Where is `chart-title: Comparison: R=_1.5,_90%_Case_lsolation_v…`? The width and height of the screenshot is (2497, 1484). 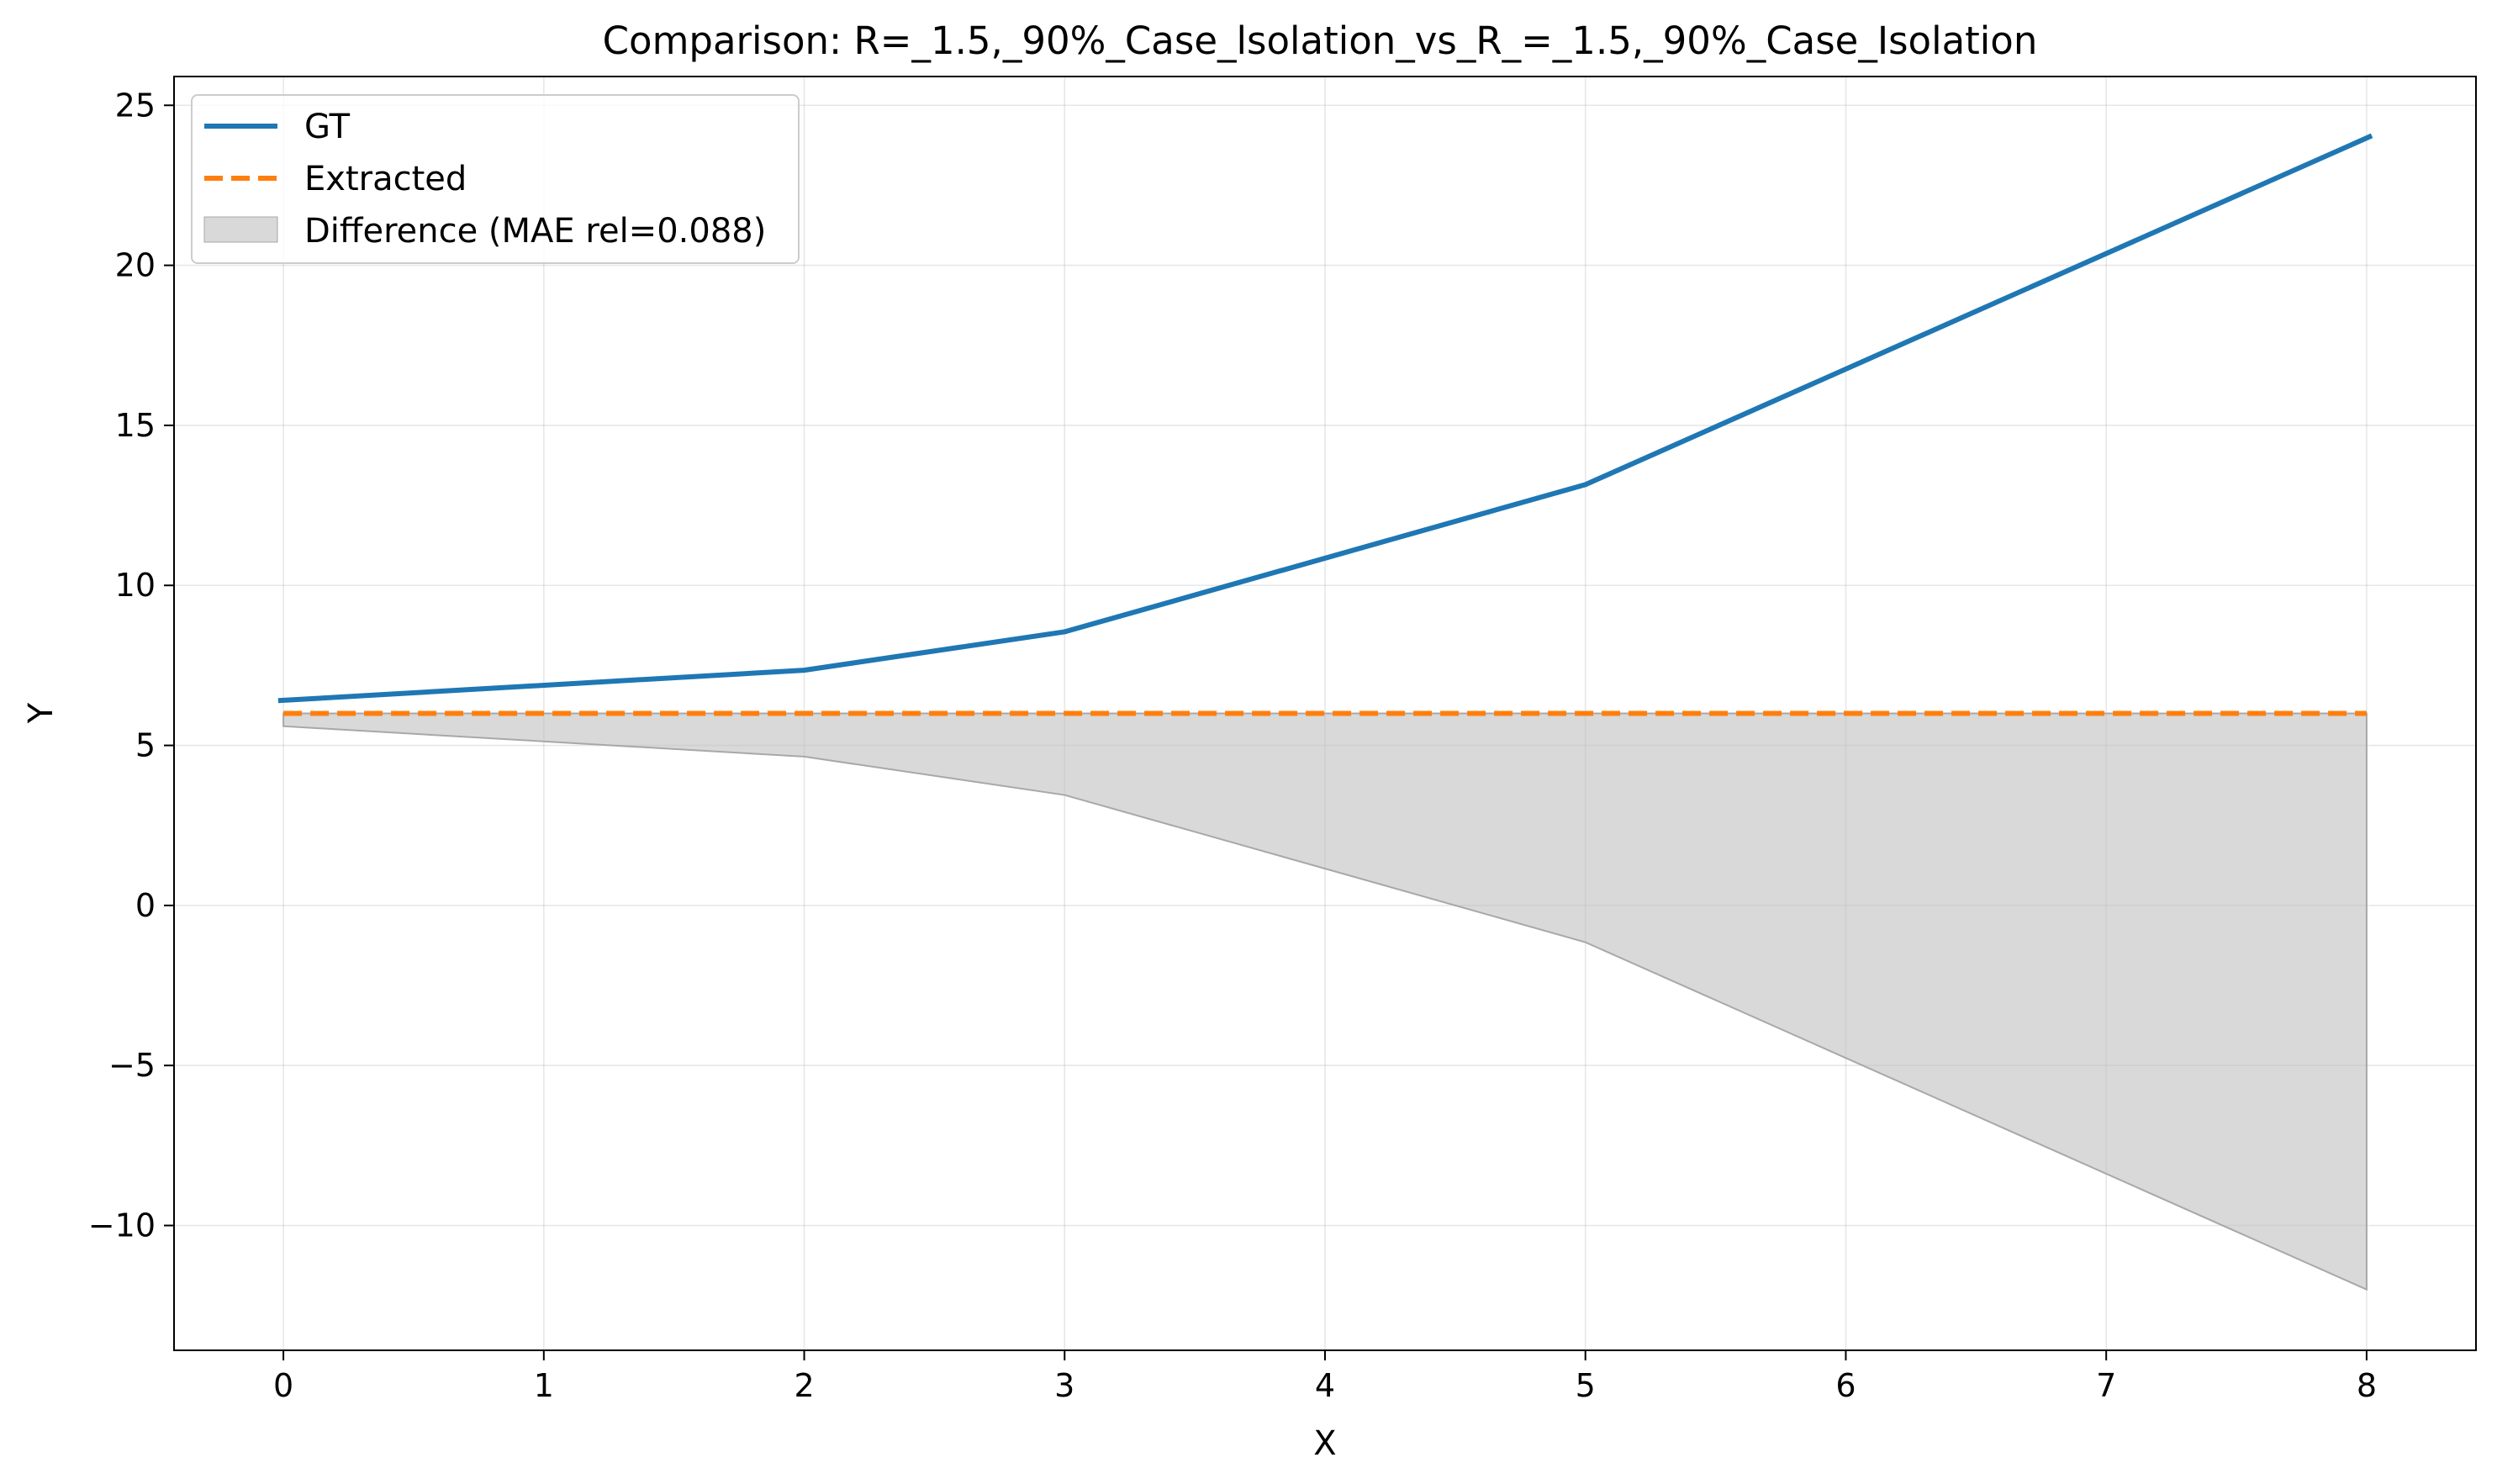
chart-title: Comparison: R=_1.5,_90%_Case_lsolation_v… is located at coordinates (1320, 40).